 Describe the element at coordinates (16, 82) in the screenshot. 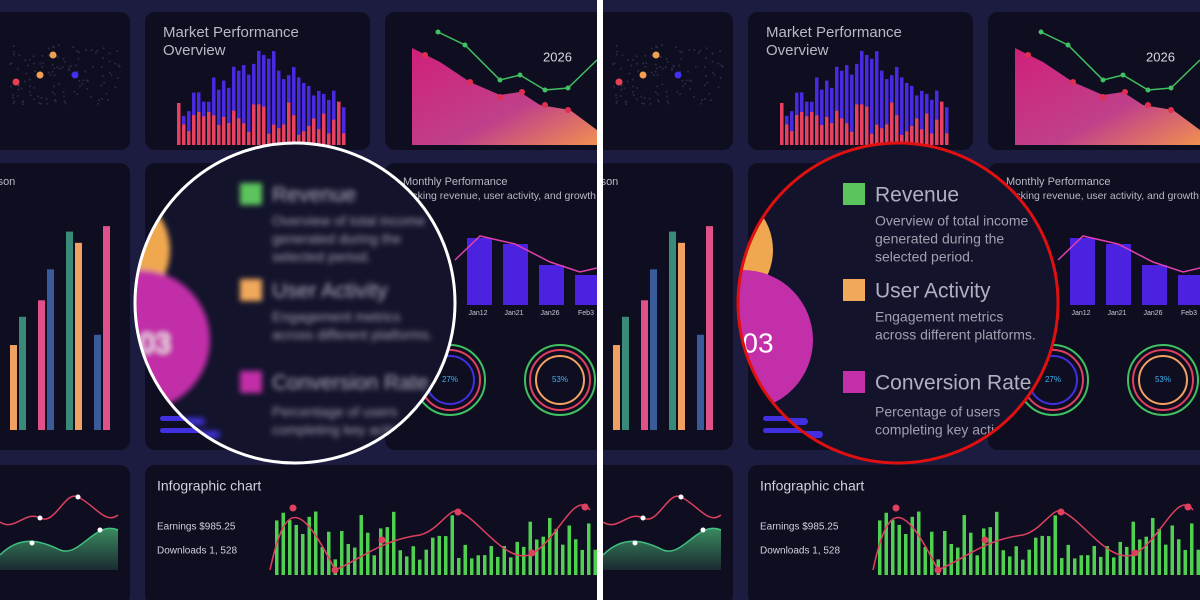

I see `map-marker` at that location.